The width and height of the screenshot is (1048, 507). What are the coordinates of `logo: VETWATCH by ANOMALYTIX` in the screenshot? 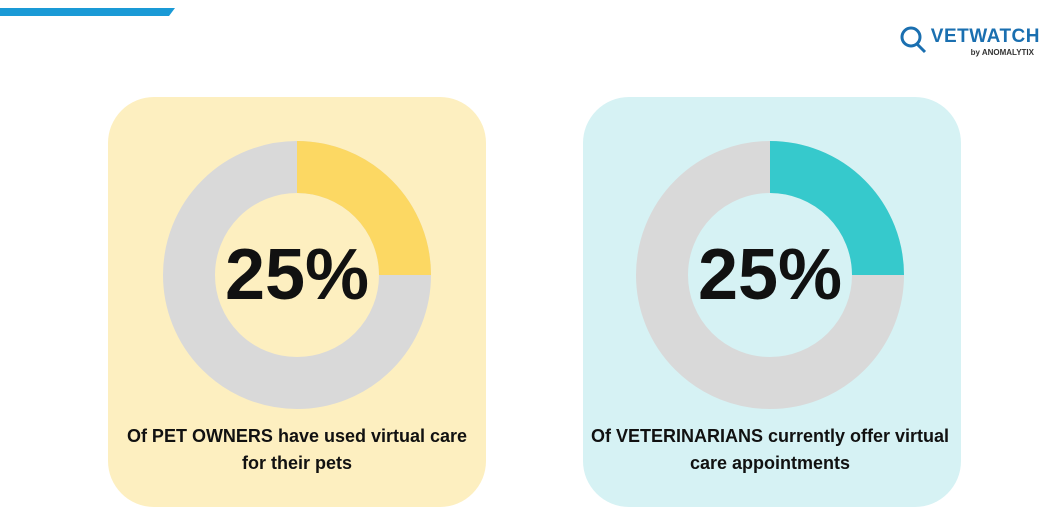 It's located at (985, 41).